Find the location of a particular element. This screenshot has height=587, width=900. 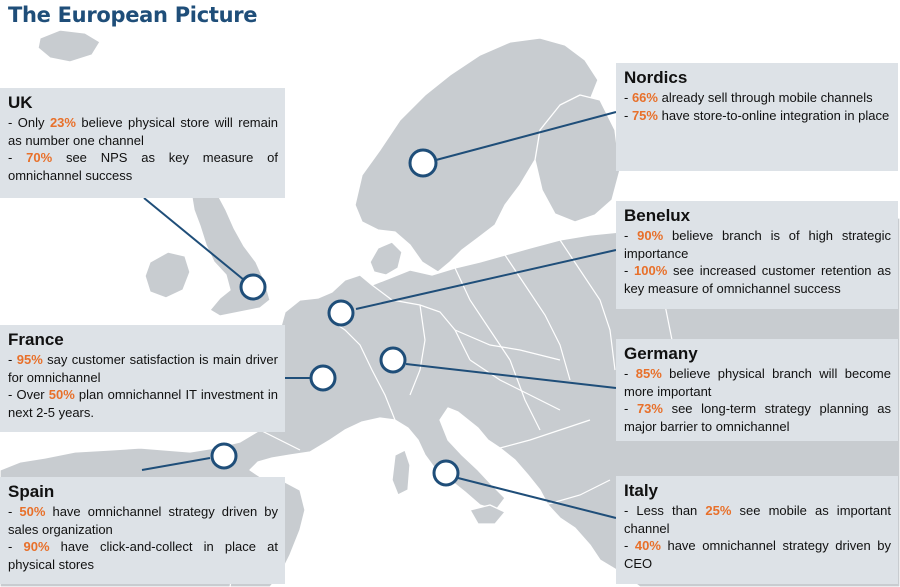

marker-spain is located at coordinates (224, 456).